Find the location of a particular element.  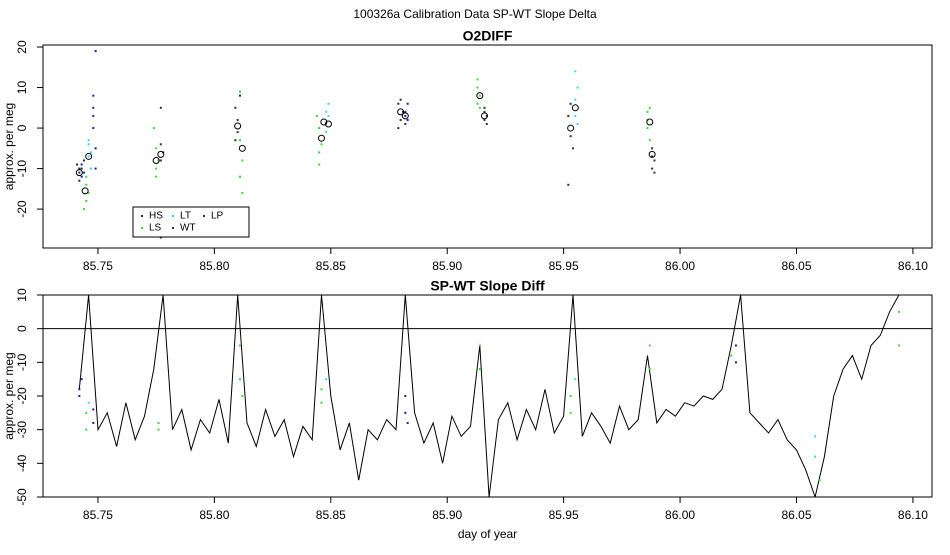

x-tick-label: 85.85 is located at coordinates (331, 515).